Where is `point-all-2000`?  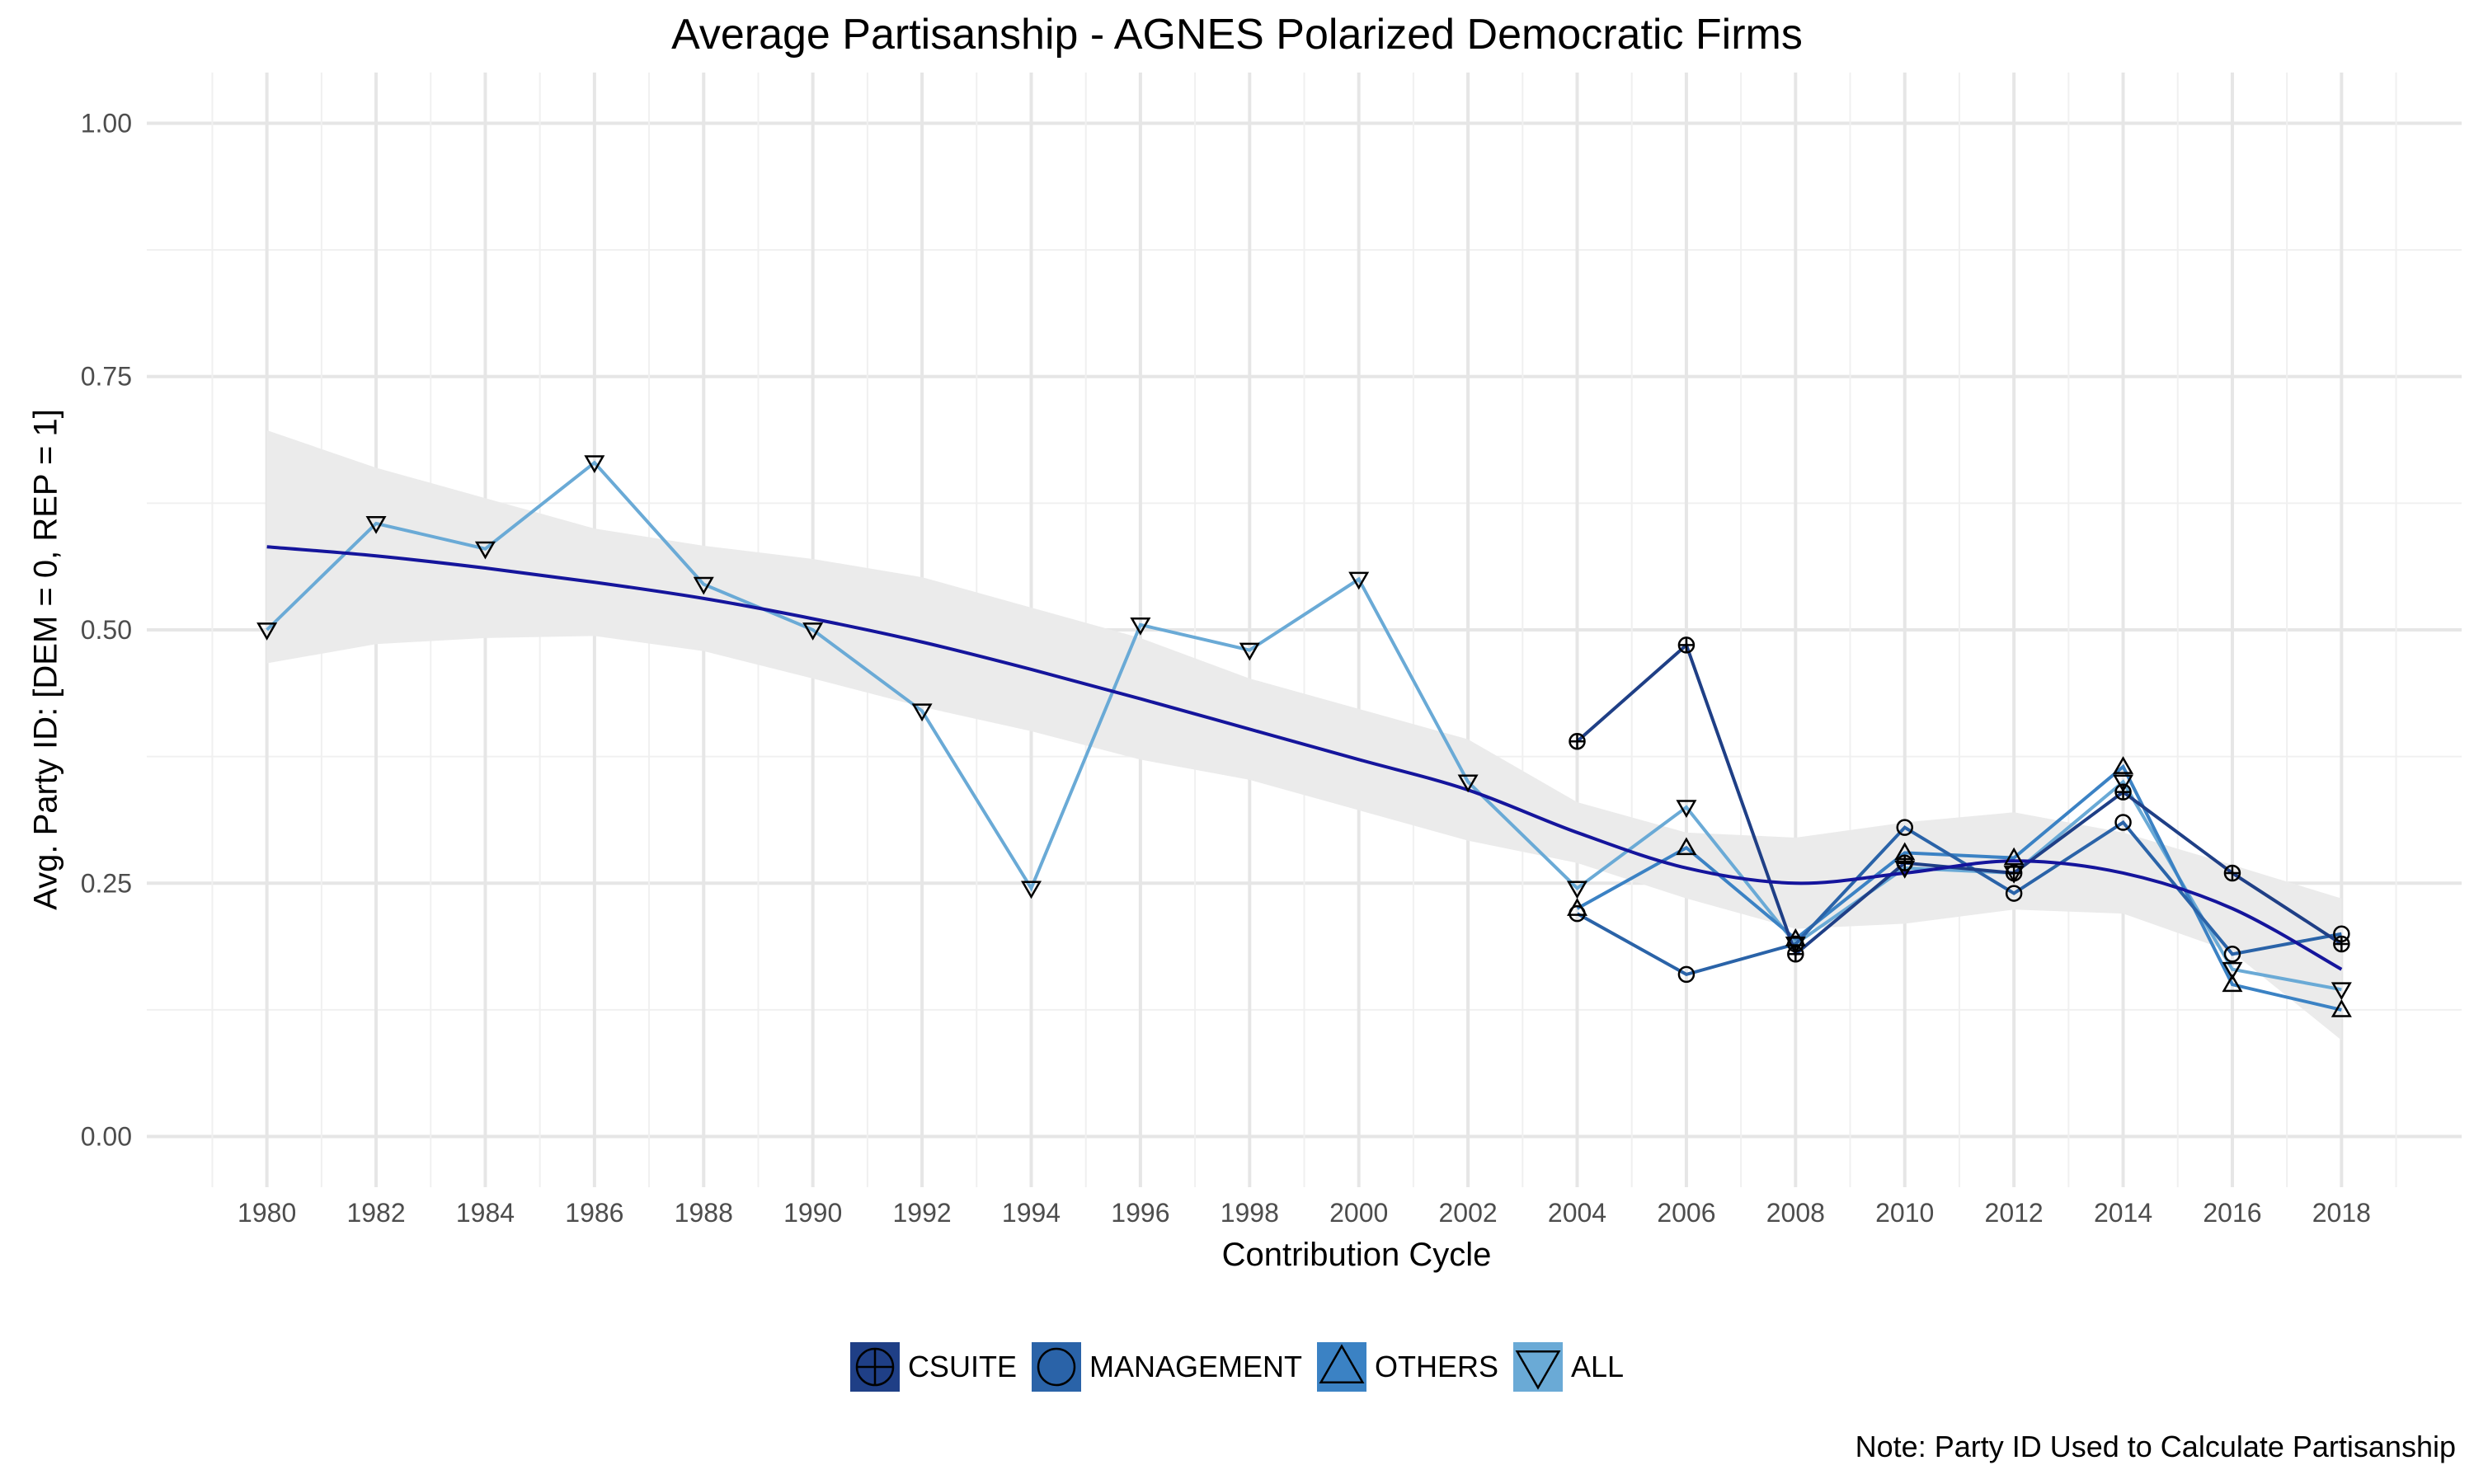 point-all-2000 is located at coordinates (1359, 580).